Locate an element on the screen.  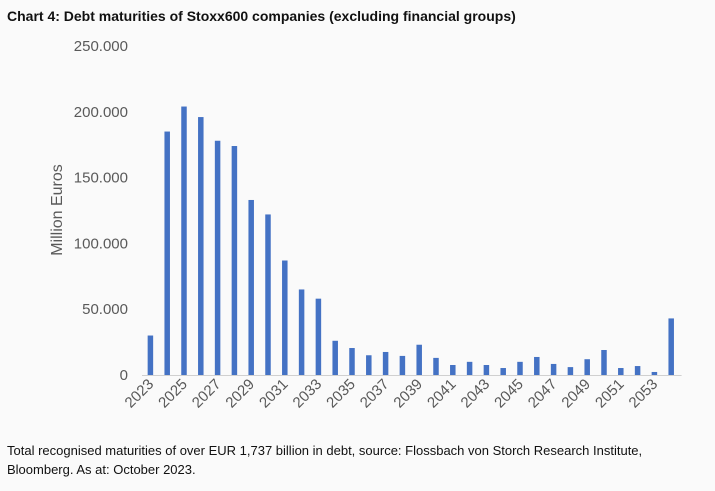
x-tick-label: 2053 is located at coordinates (644, 394).